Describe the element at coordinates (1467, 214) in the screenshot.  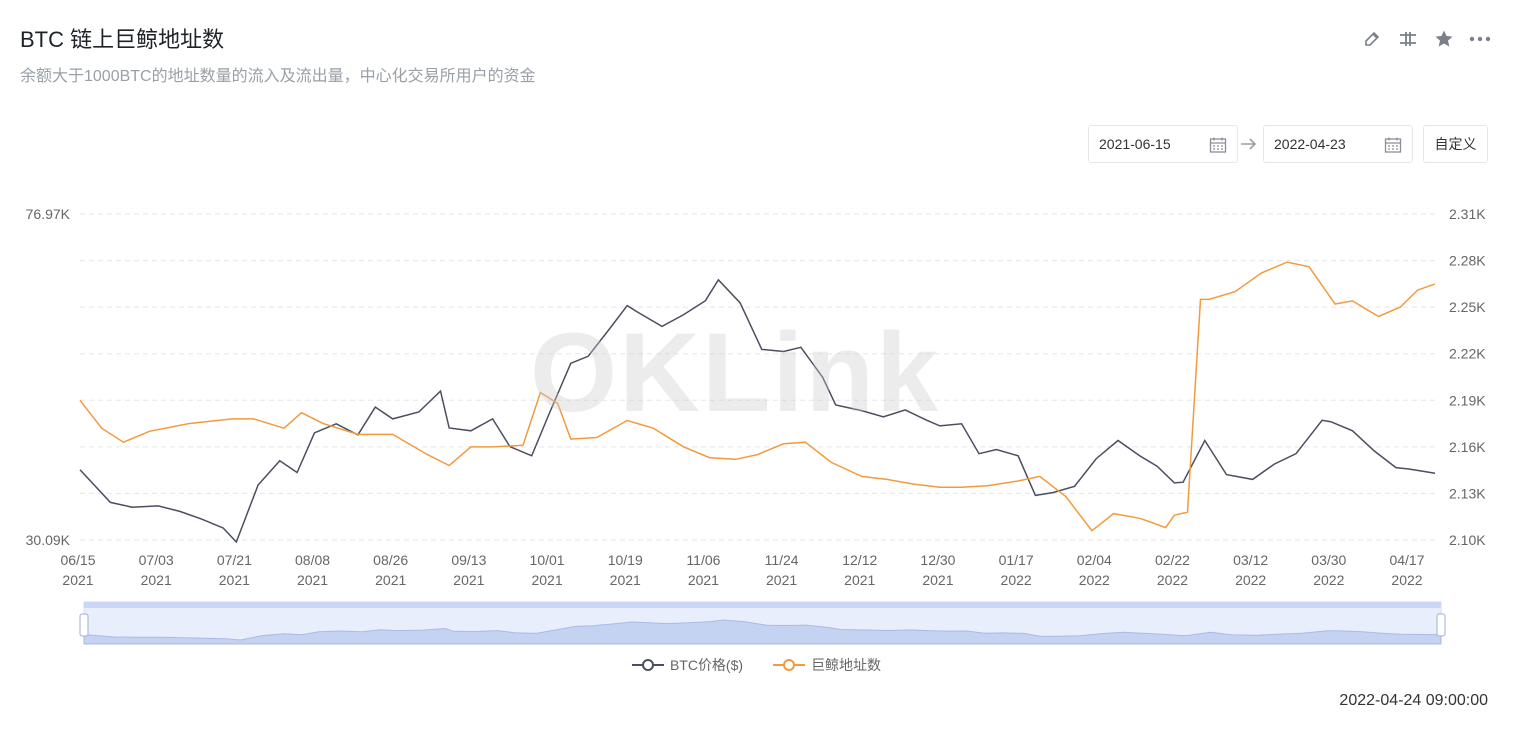
I see `y-right-tick-label: 2.31K` at that location.